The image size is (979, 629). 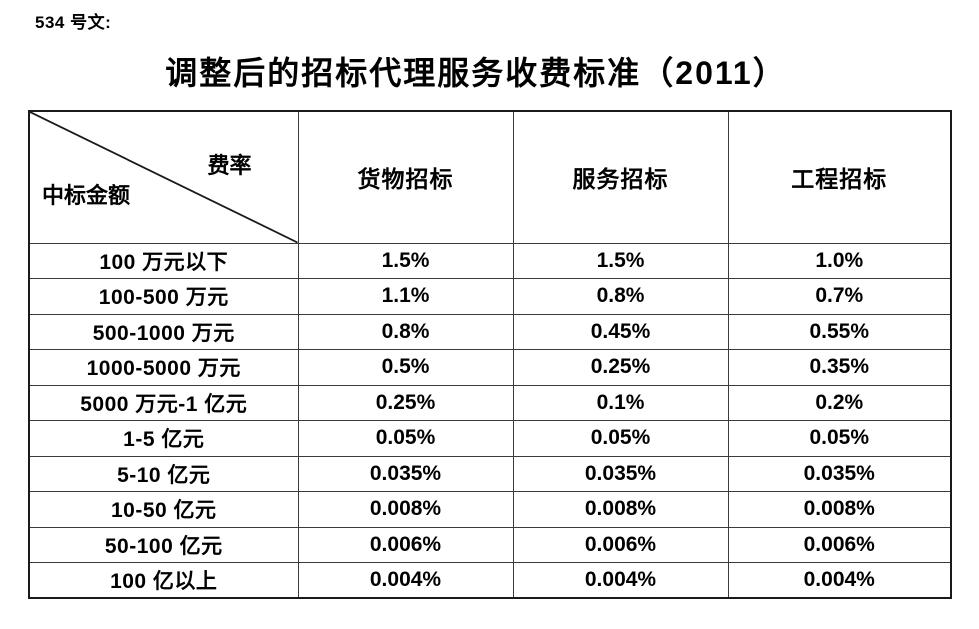 I want to click on amount-range-label: 500-1000 万元, so click(x=163, y=331).